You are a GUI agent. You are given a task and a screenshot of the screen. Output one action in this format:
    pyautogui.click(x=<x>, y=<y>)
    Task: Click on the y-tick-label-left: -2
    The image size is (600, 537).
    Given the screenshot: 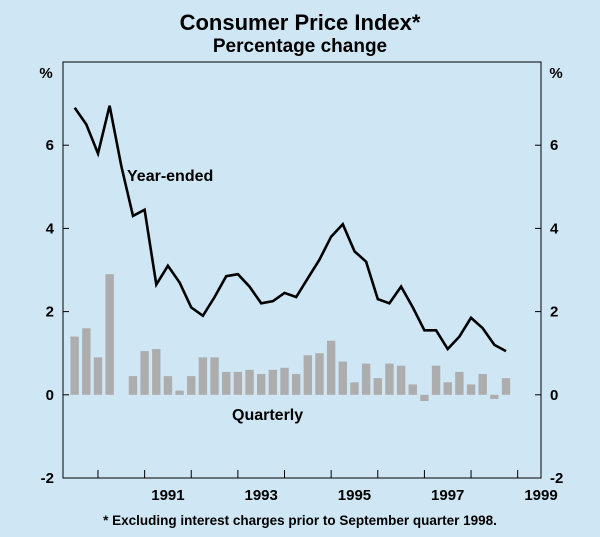 What is the action you would take?
    pyautogui.click(x=47, y=478)
    